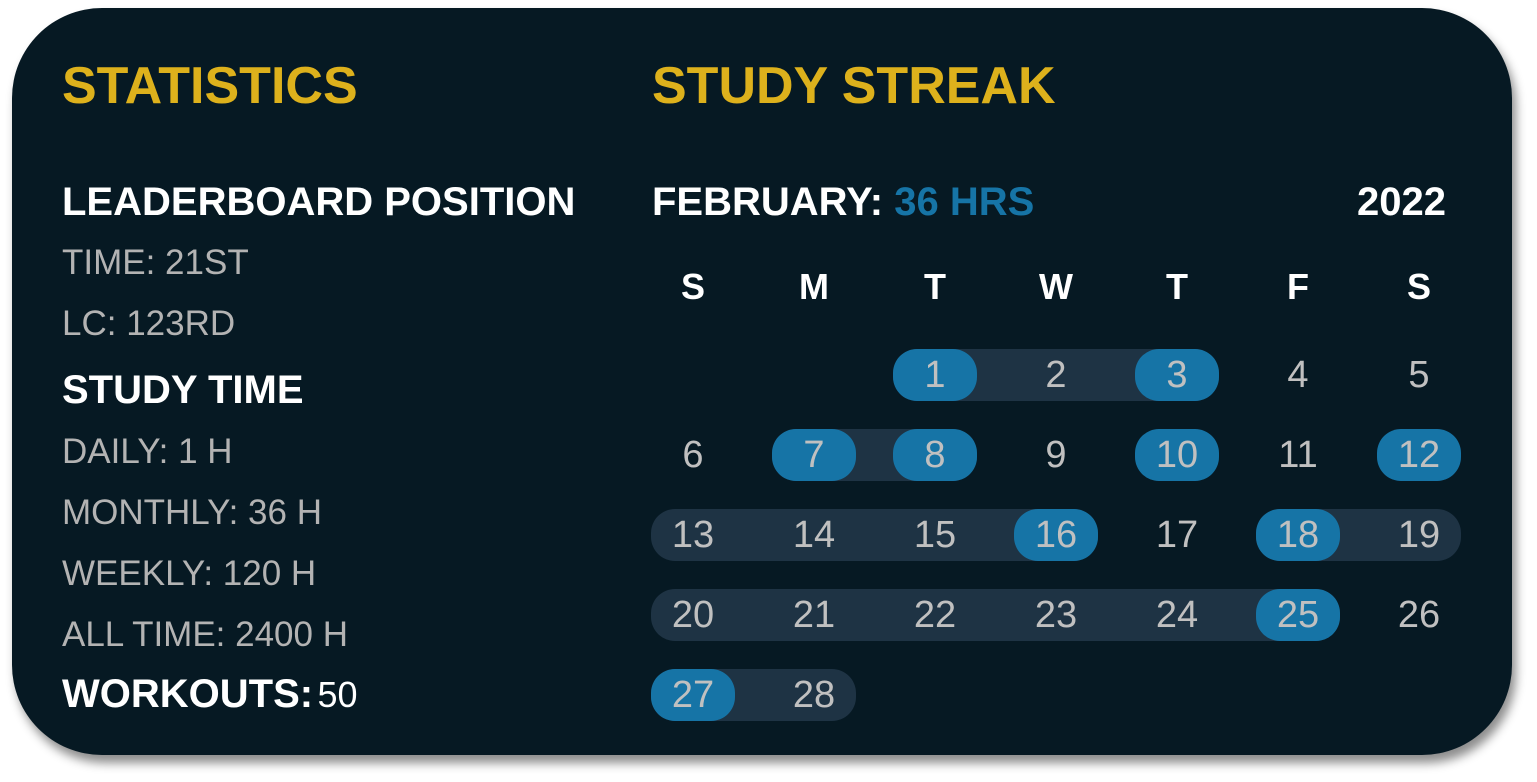  I want to click on calendar-day-8: 8, so click(935, 455).